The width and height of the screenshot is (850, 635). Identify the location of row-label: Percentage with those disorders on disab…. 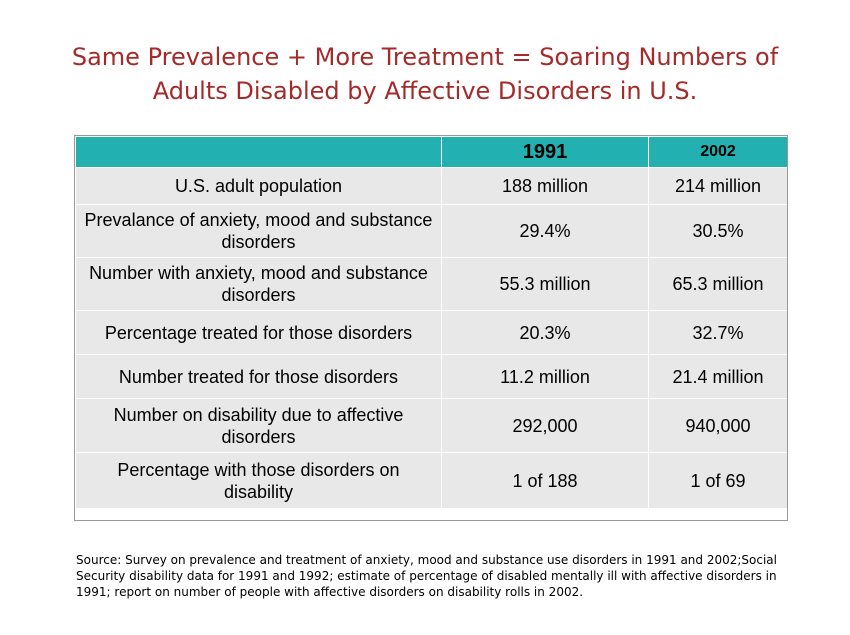
(258, 480).